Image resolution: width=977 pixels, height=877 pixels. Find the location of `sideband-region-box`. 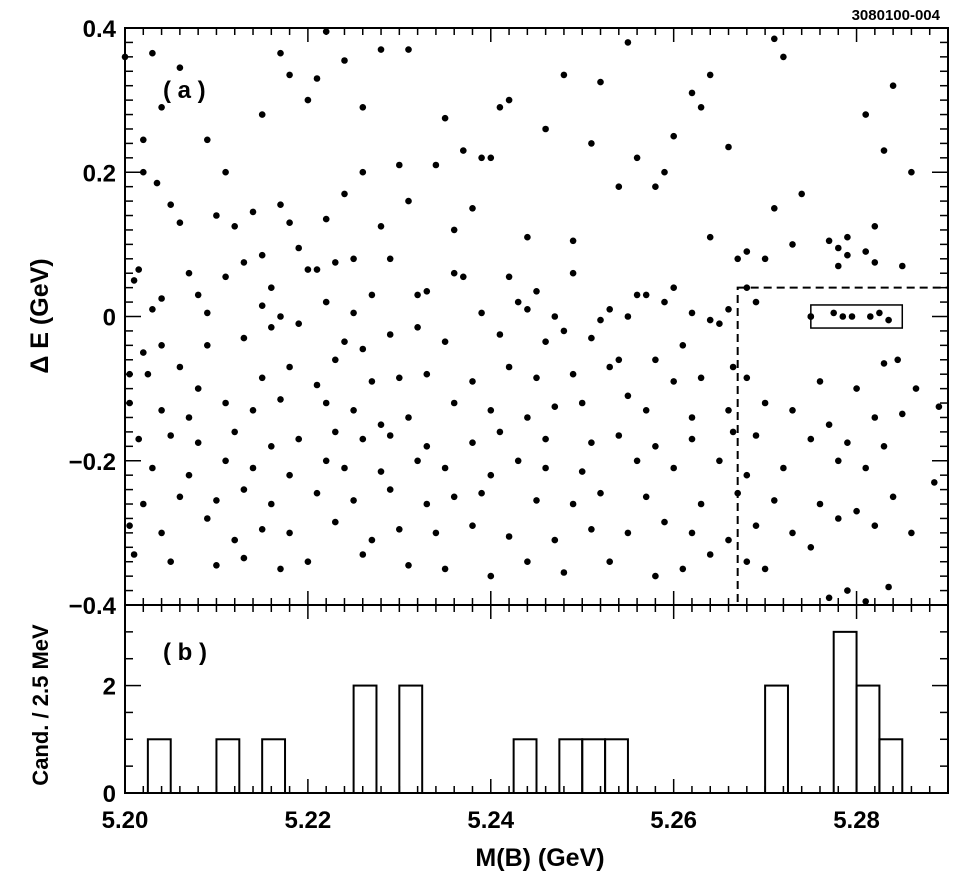

sideband-region-box is located at coordinates (843, 446).